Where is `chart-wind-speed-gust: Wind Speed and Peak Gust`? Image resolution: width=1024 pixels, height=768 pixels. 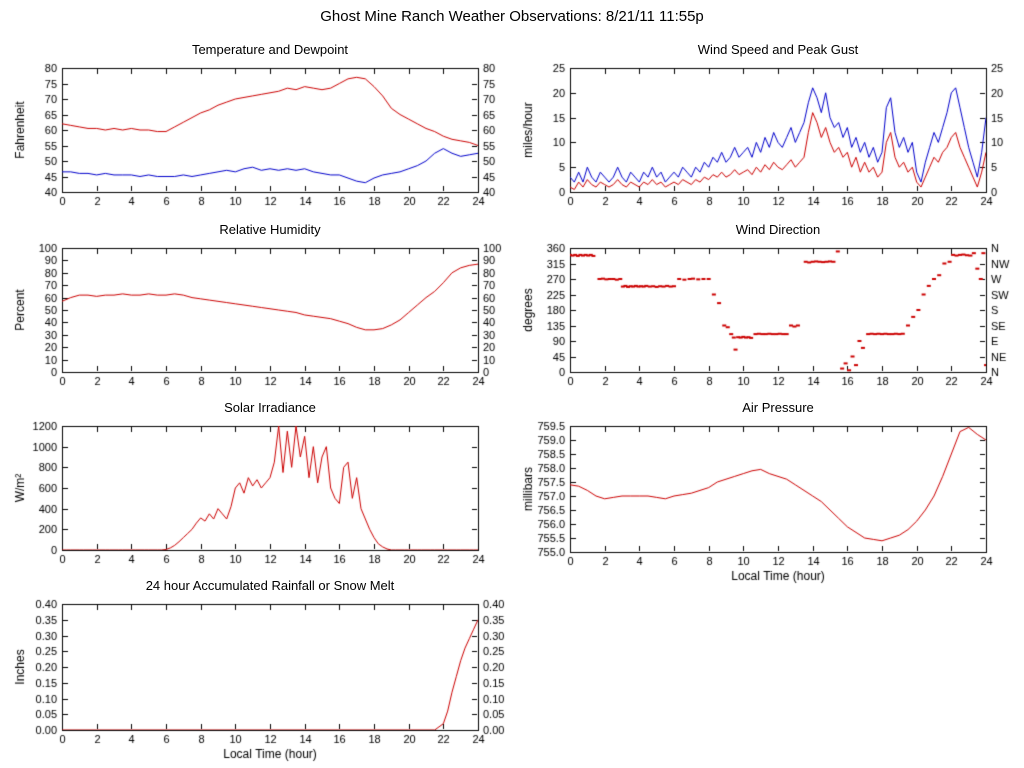
chart-wind-speed-gust: Wind Speed and Peak Gust is located at coordinates (766, 127).